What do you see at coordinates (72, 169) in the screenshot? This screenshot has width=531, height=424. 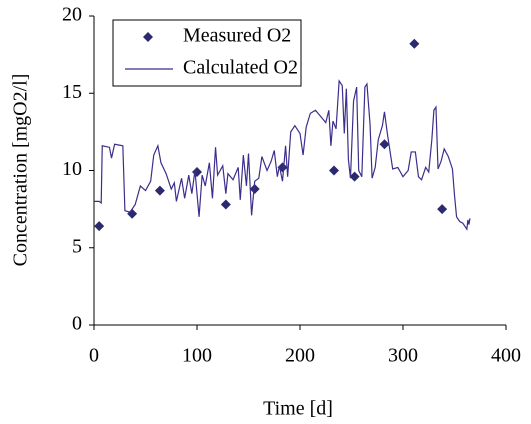 I see `y-tick-label: 10` at bounding box center [72, 169].